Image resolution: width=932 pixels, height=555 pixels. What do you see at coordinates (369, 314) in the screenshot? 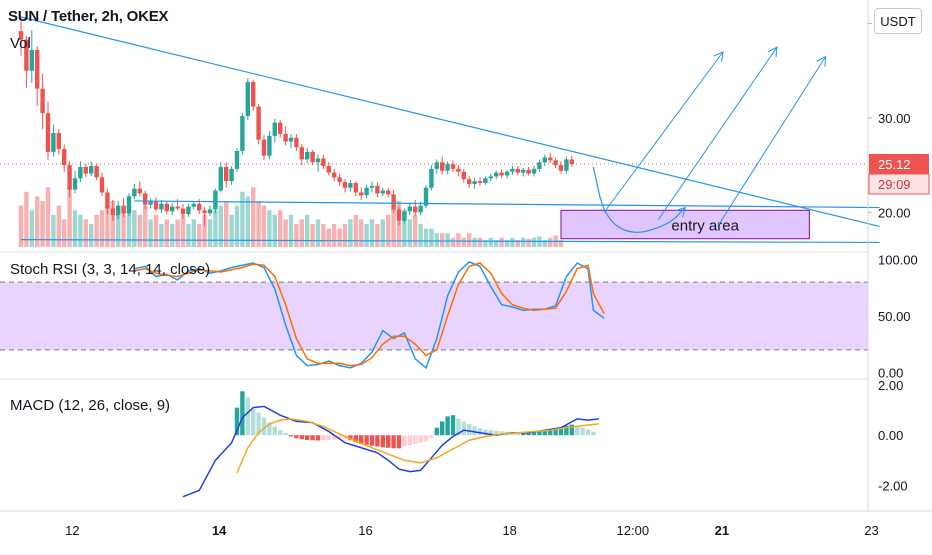
I see `rsi-series-d` at bounding box center [369, 314].